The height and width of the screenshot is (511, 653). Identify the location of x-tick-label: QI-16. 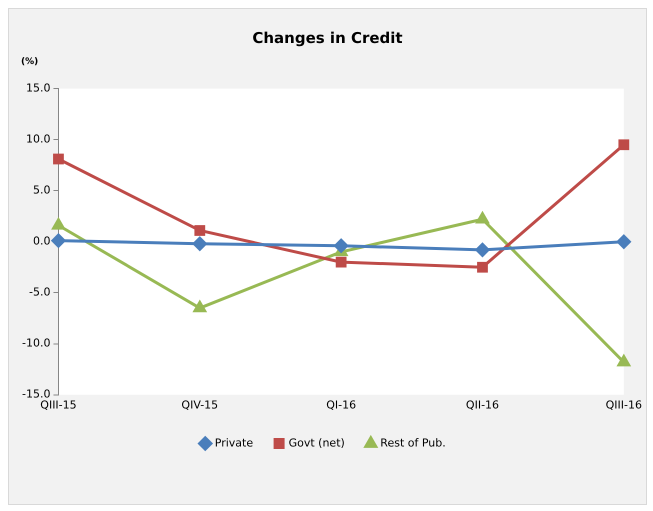
(341, 405).